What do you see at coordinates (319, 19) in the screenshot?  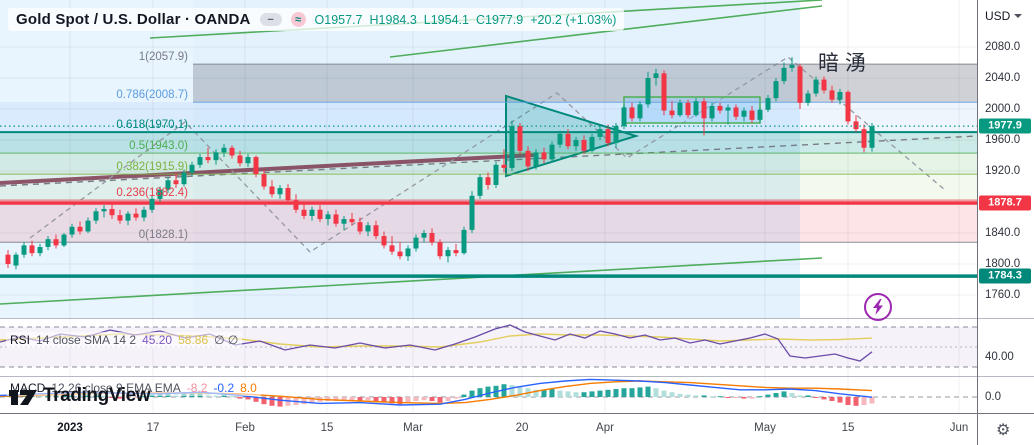 I see `open-label: O` at bounding box center [319, 19].